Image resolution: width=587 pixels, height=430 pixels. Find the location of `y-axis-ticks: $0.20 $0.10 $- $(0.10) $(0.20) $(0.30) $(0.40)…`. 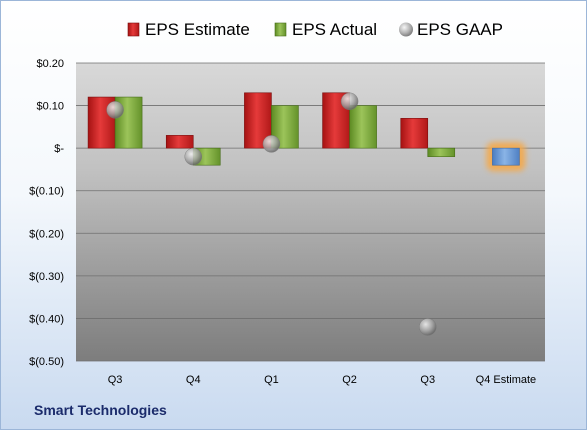

y-axis-ticks: $0.20 $0.10 $- $(0.10) $(0.20) $(0.30) $(0.40)… is located at coordinates (46, 213).